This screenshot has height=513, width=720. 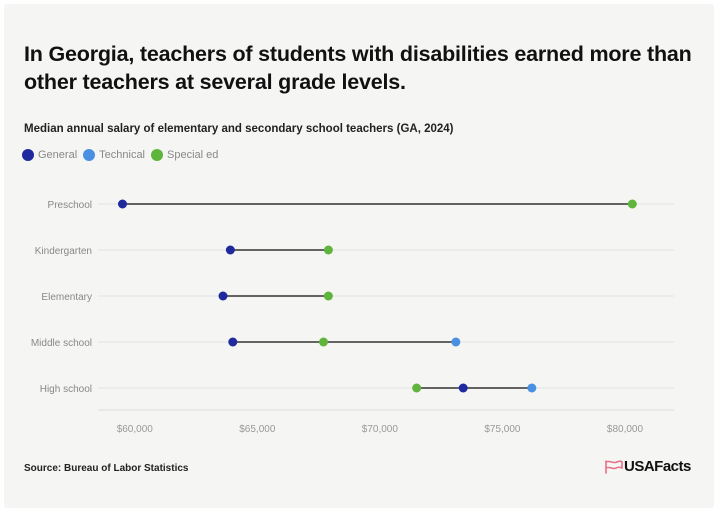 What do you see at coordinates (89, 155) in the screenshot?
I see `legend-swatch-technical` at bounding box center [89, 155].